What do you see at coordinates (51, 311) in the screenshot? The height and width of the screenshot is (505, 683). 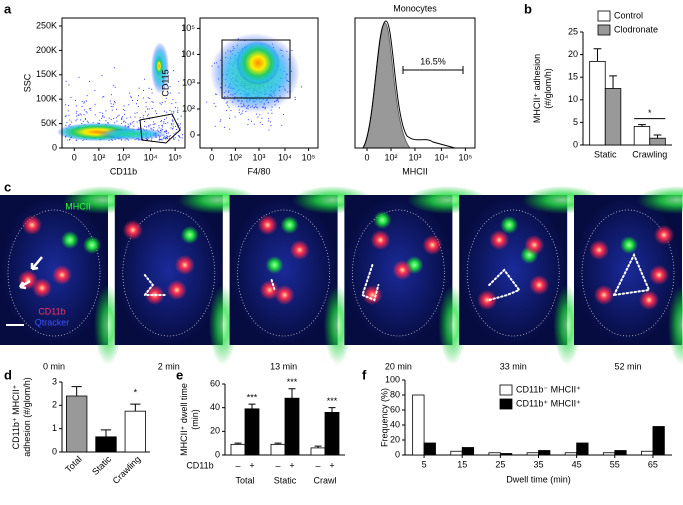 I see `channel-label: CD11b` at bounding box center [51, 311].